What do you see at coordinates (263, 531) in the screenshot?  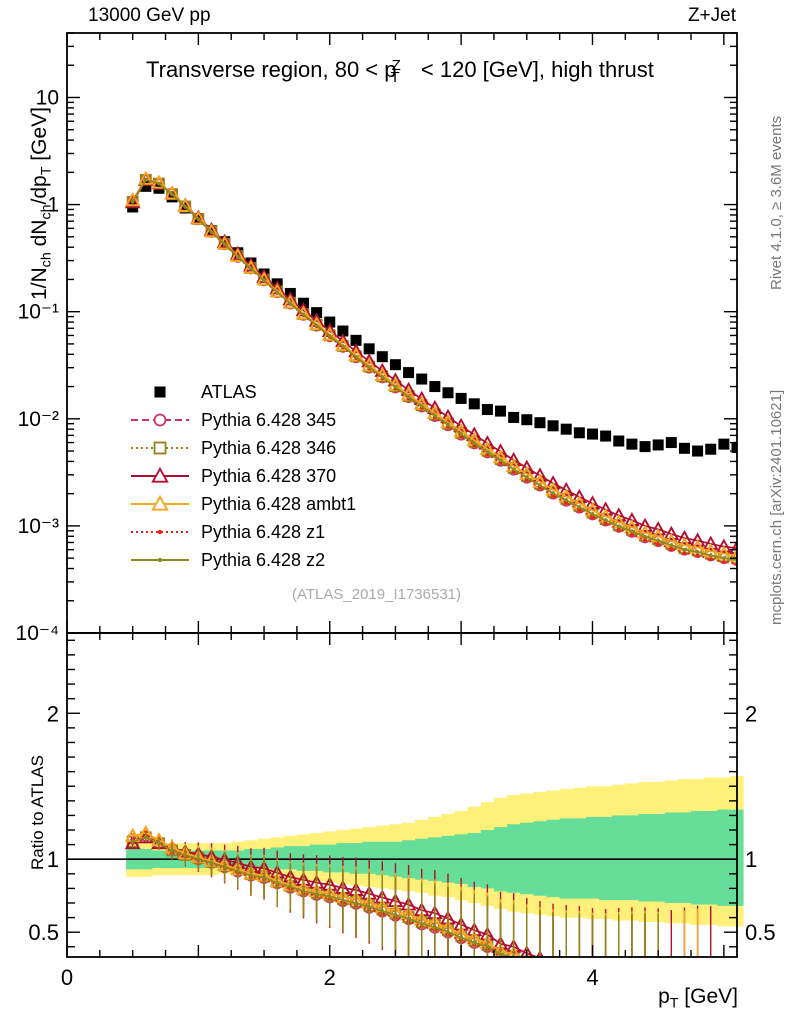 I see `legend-label: Pythia 6.428 z1` at bounding box center [263, 531].